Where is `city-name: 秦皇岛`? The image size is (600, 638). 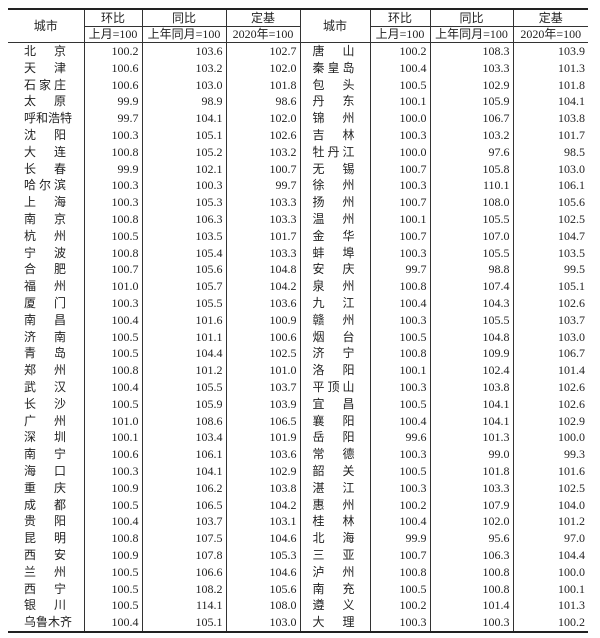
city-name: 秦皇岛 is located at coordinates (333, 67).